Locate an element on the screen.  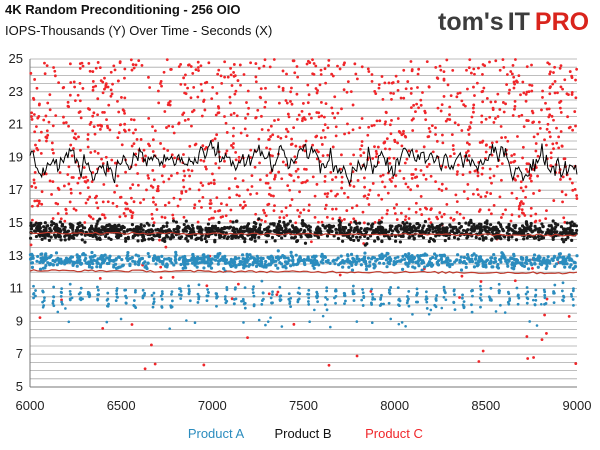
logo-part-1: tom's is located at coordinates (471, 22).